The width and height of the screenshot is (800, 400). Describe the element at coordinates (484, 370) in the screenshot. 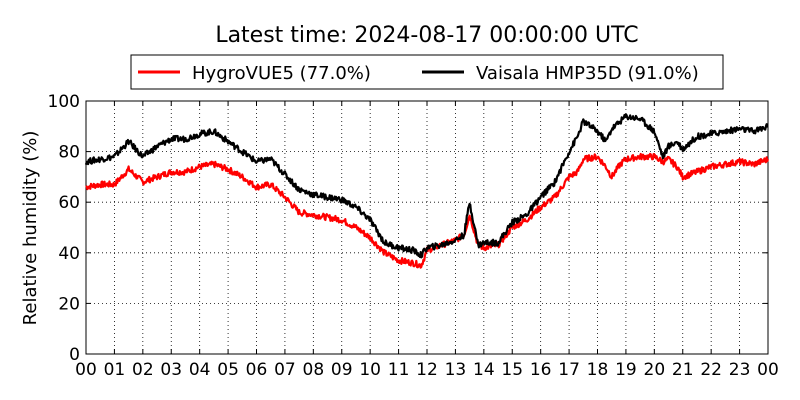

I see `x-tick-label: 14` at that location.